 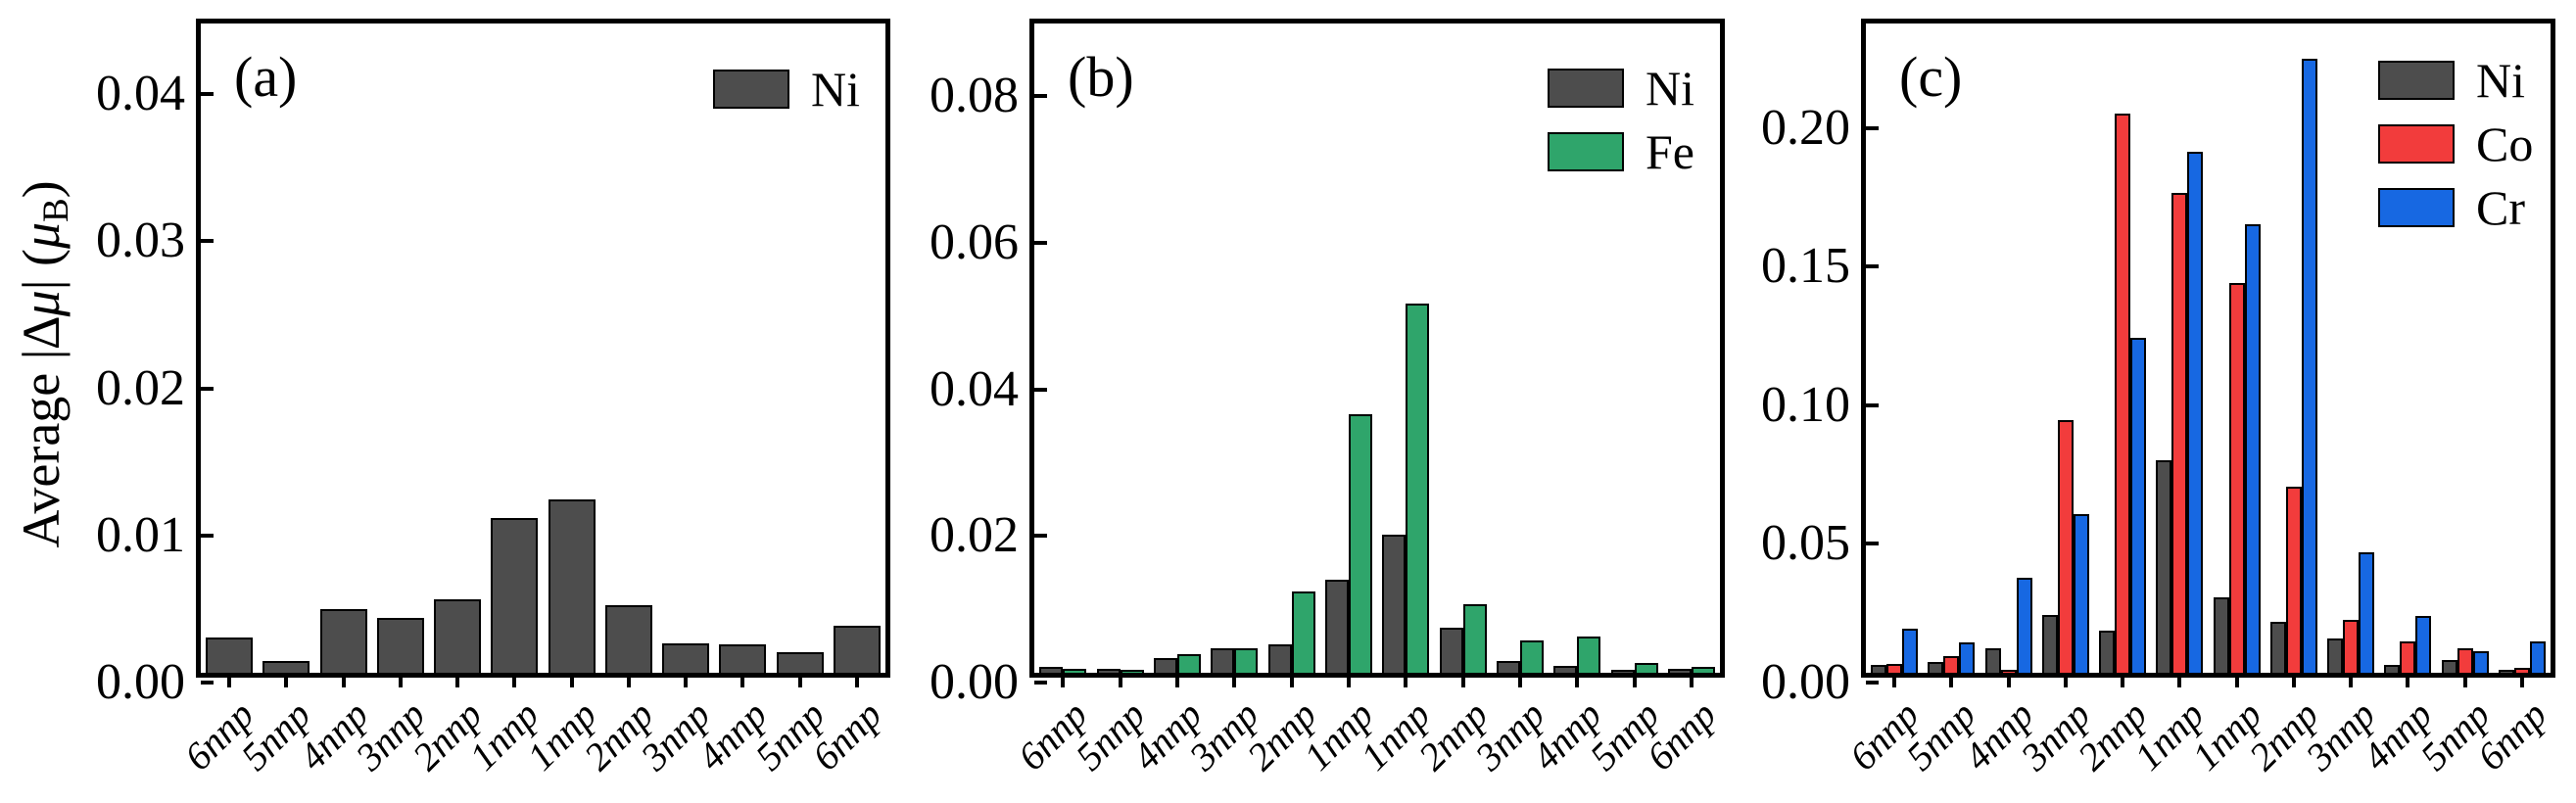 I want to click on bar-co-6nnp, so click(x=1894, y=668).